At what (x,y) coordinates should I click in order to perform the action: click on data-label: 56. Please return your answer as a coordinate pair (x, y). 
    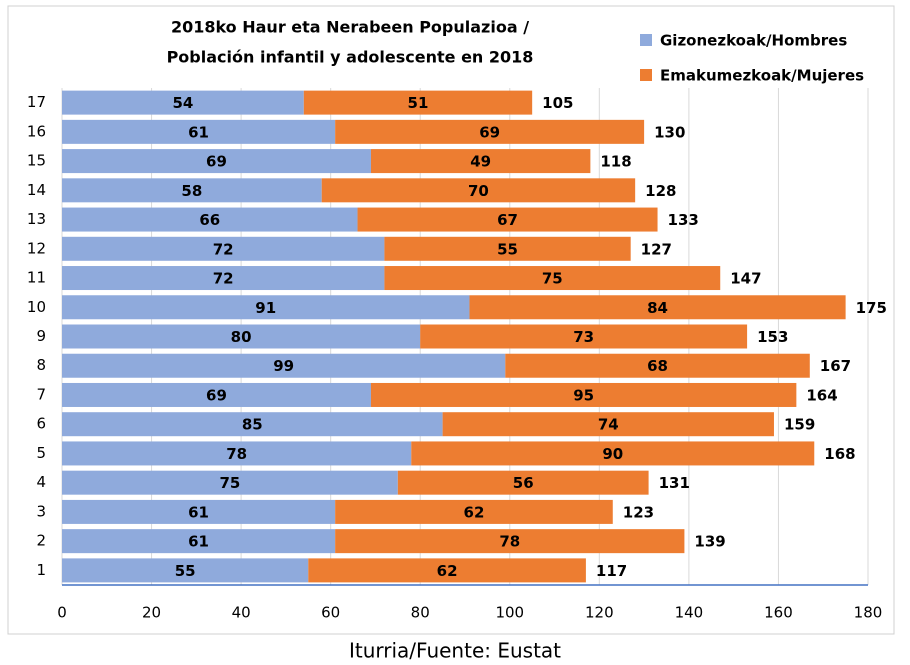
    Looking at the image, I should click on (523, 483).